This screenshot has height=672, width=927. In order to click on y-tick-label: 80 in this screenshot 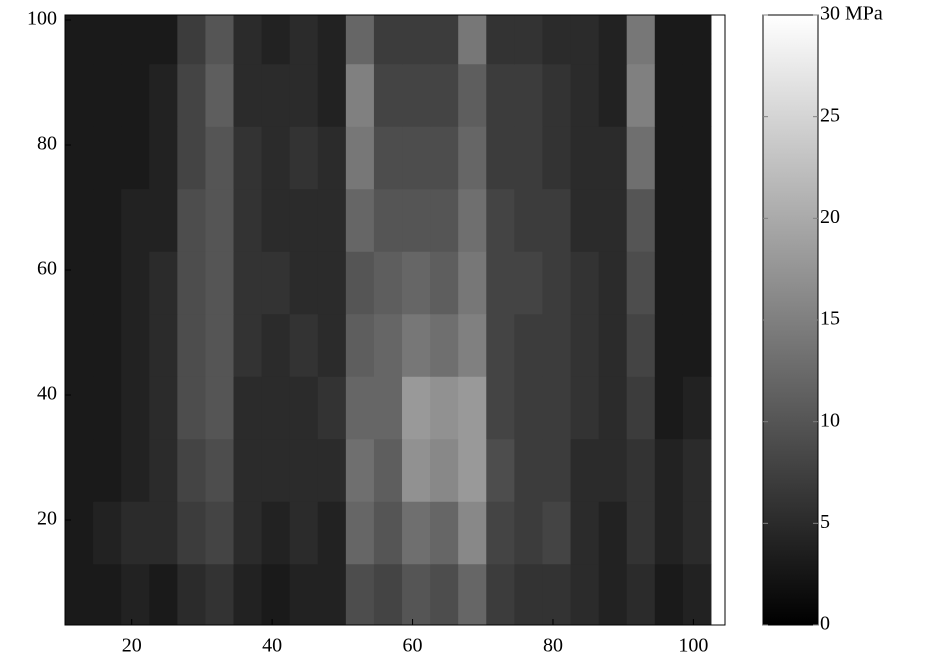, I will do `click(47, 144)`.